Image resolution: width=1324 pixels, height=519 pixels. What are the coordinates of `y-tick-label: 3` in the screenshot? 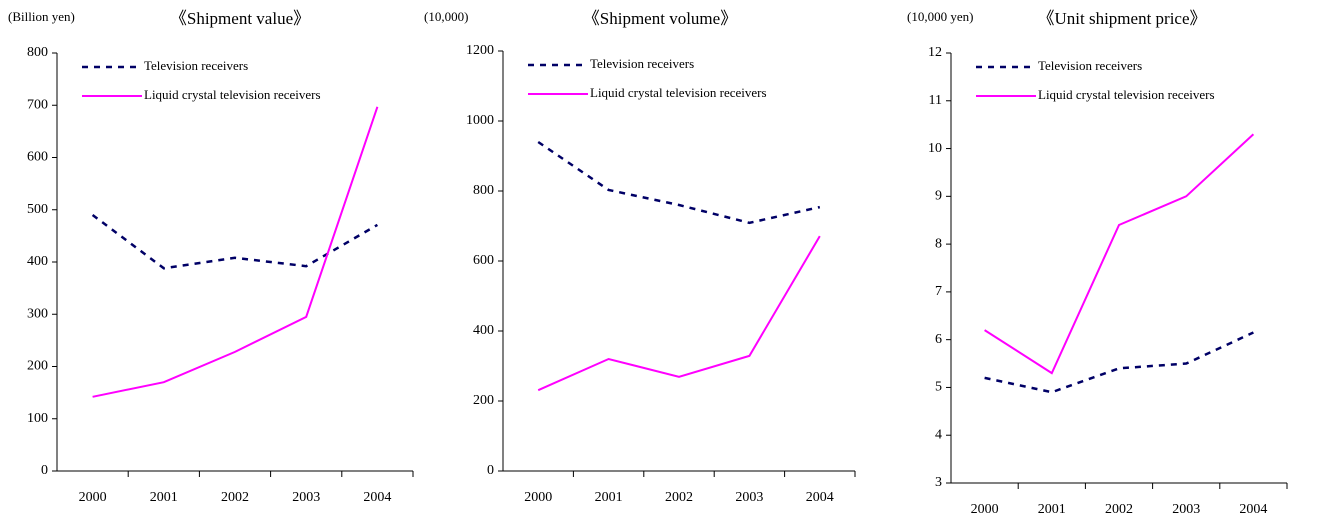 It's located at (938, 482).